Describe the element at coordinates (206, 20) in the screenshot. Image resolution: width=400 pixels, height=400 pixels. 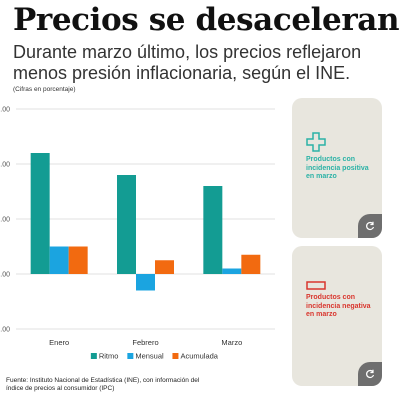
I see `chart-title: Precios se desaceleran` at that location.